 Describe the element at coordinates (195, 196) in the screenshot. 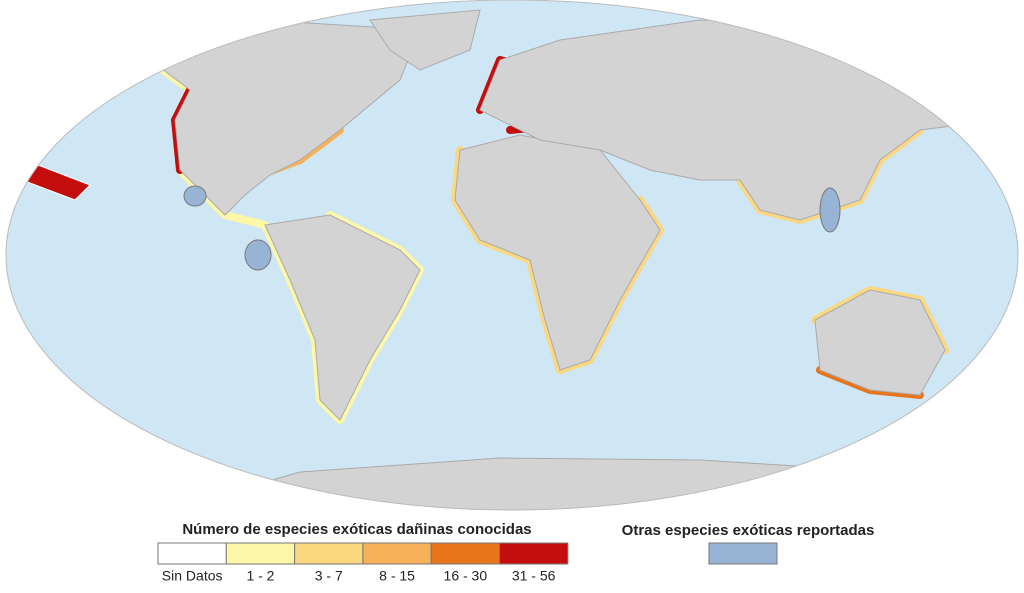

I see `island-region` at that location.